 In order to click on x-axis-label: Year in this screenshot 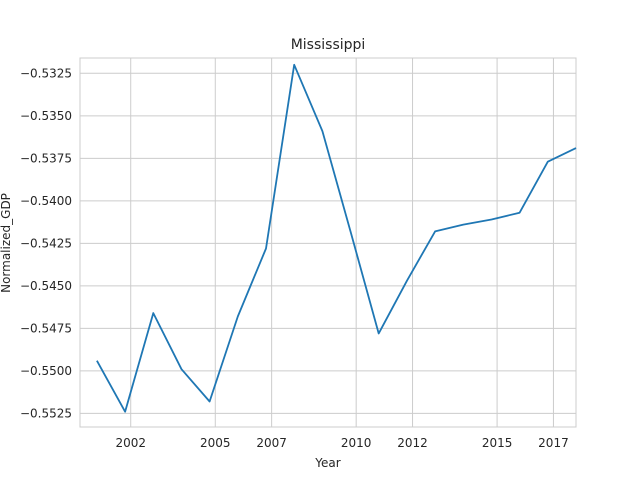, I will do `click(327, 463)`.